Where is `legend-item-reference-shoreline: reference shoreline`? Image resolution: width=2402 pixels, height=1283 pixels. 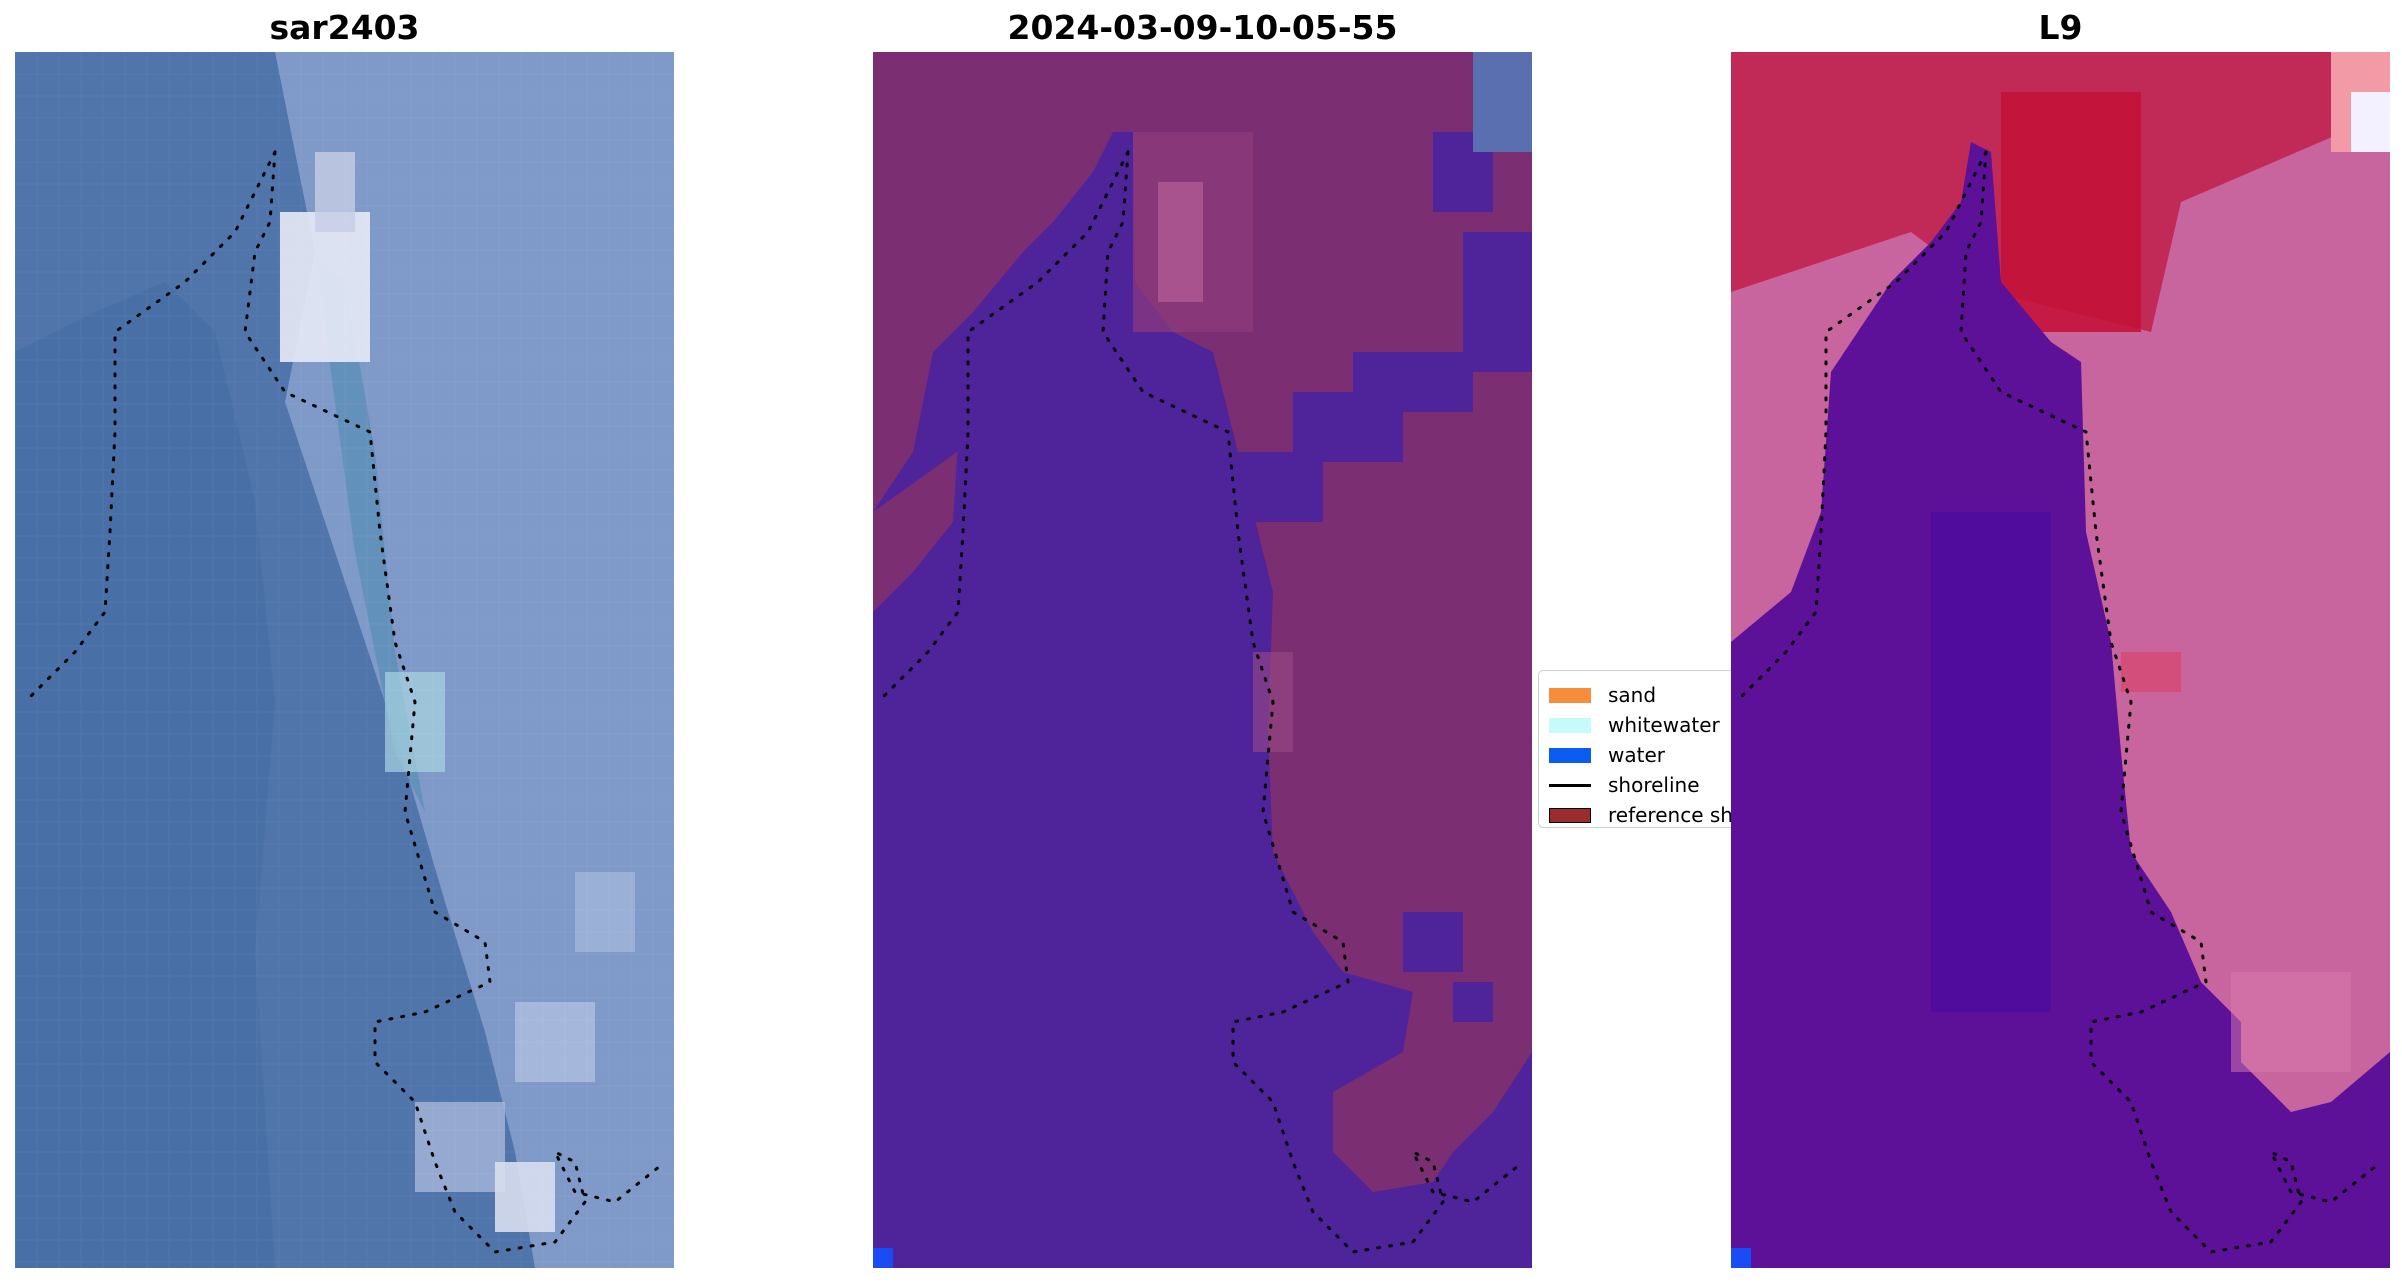 legend-item-reference-shoreline: reference shoreline is located at coordinates (1640, 814).